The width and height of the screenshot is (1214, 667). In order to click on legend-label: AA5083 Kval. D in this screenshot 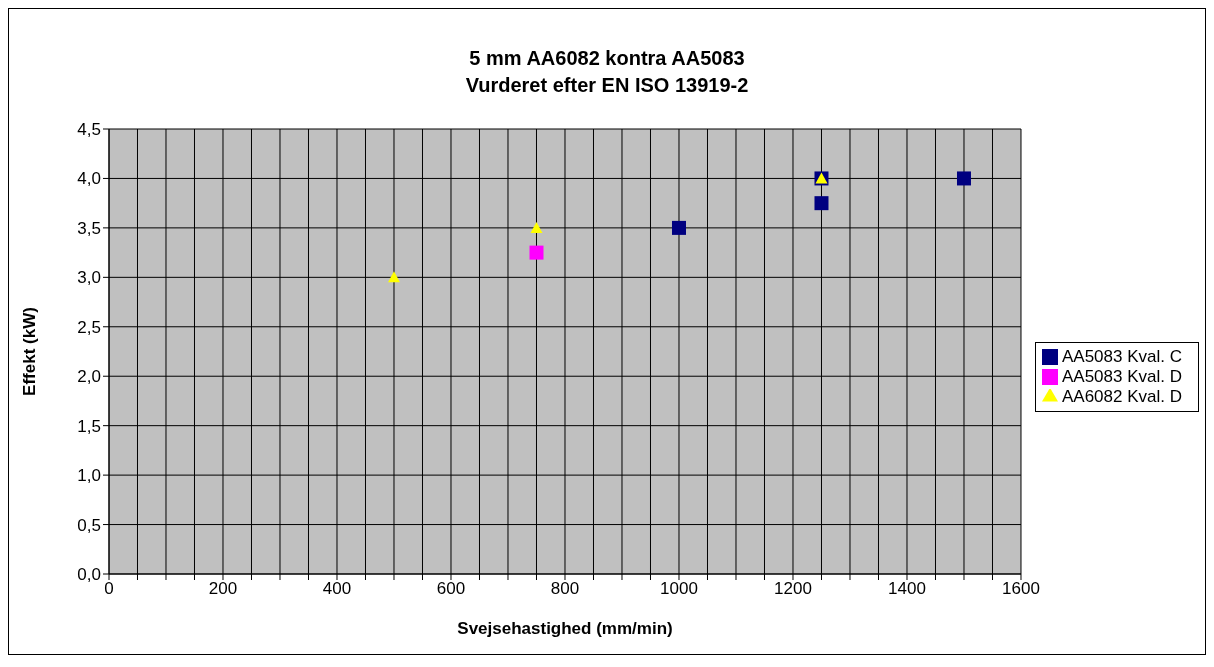, I will do `click(1121, 376)`.